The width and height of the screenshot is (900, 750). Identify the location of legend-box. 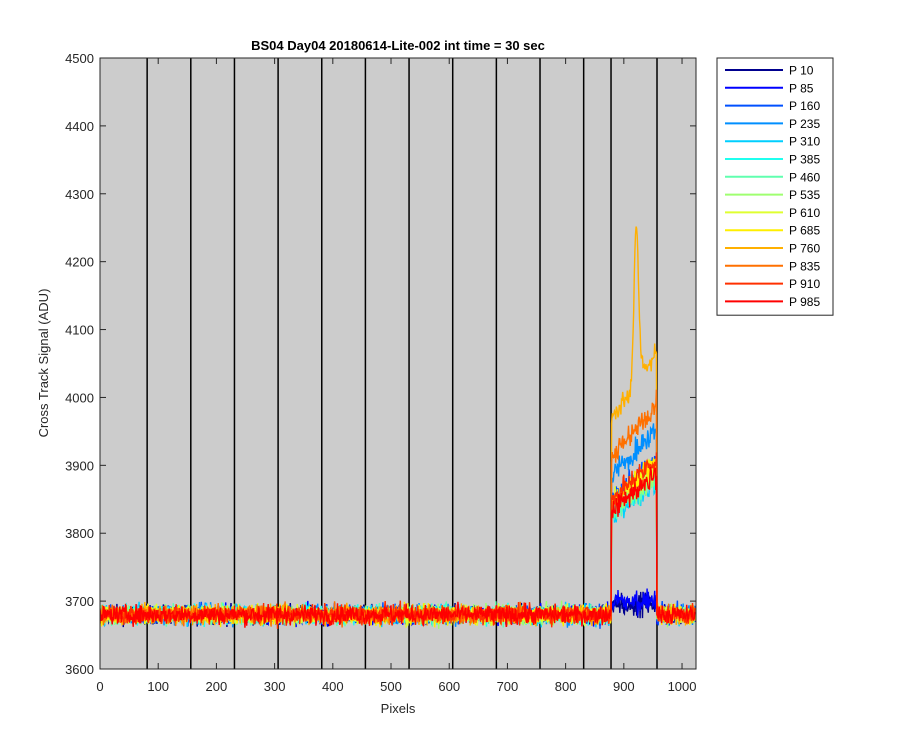
(775, 186).